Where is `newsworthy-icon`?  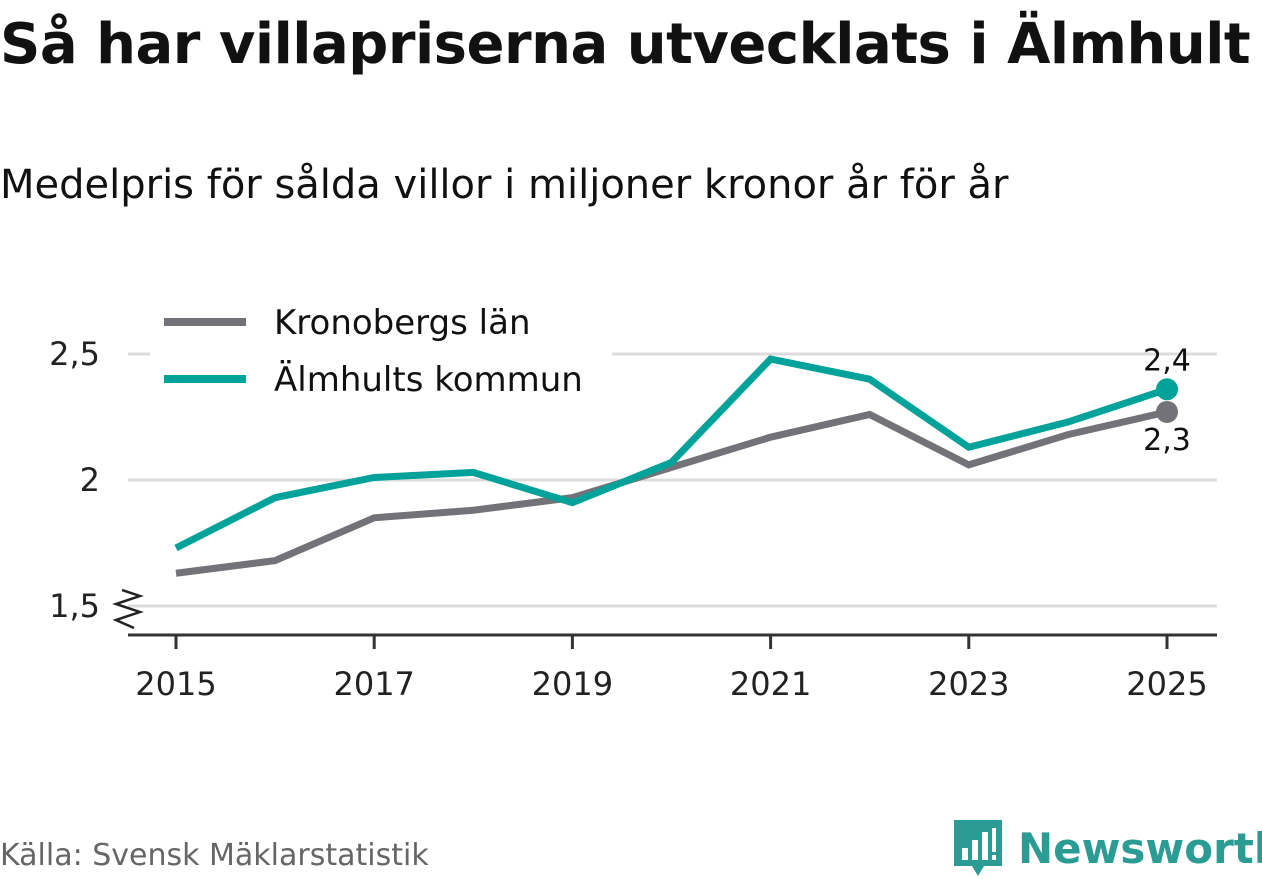
newsworthy-icon is located at coordinates (978, 848).